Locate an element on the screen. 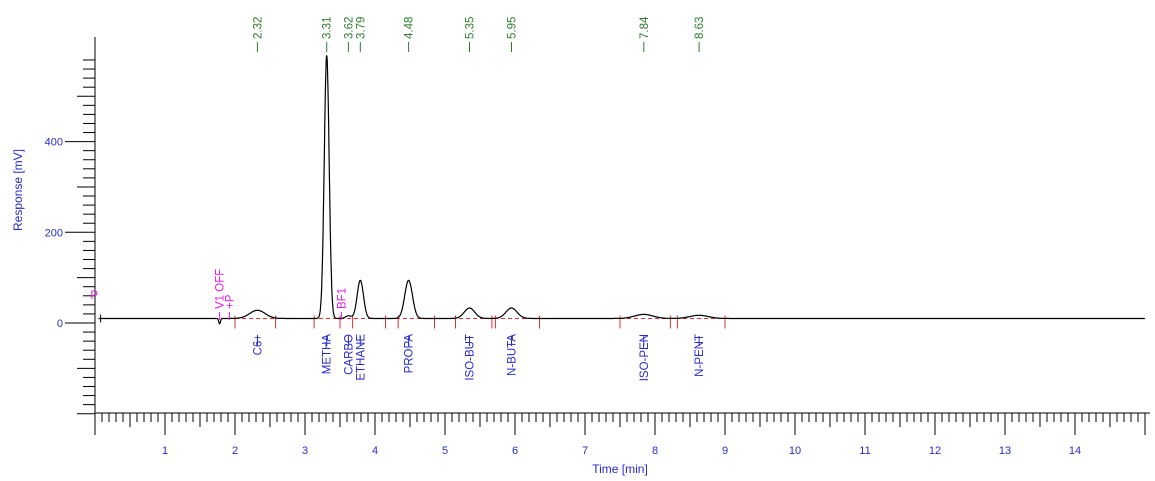 Image resolution: width=1155 pixels, height=481 pixels. retention-time-label: 2.32 is located at coordinates (258, 28).